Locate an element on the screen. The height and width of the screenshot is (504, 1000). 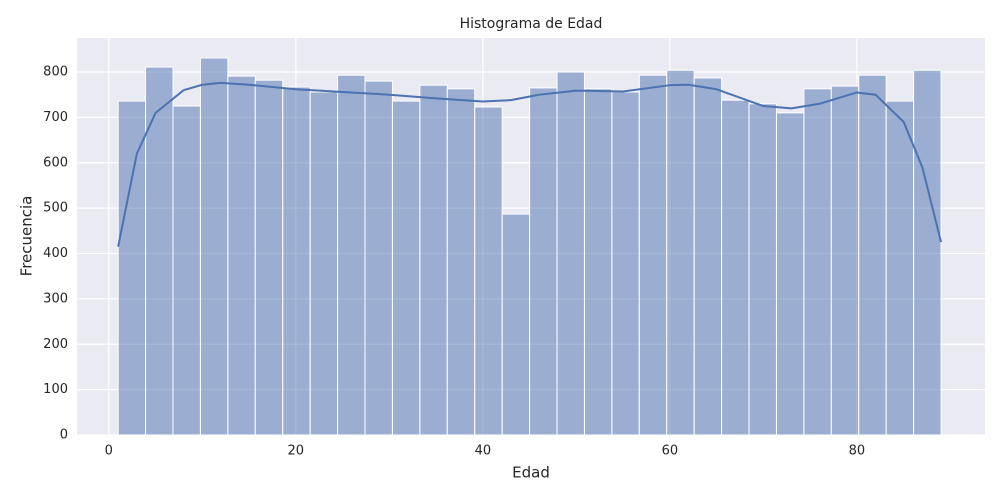
x-tick-label: 60 is located at coordinates (670, 451).